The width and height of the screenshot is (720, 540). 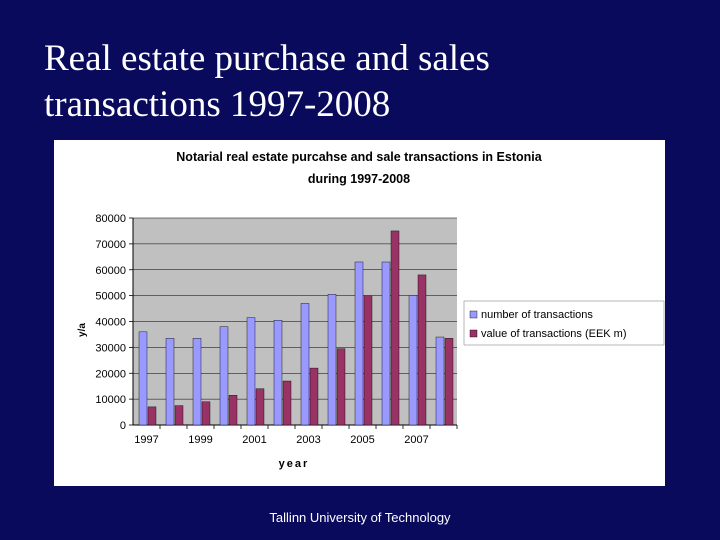 I want to click on bar-value-2000, so click(x=233, y=410).